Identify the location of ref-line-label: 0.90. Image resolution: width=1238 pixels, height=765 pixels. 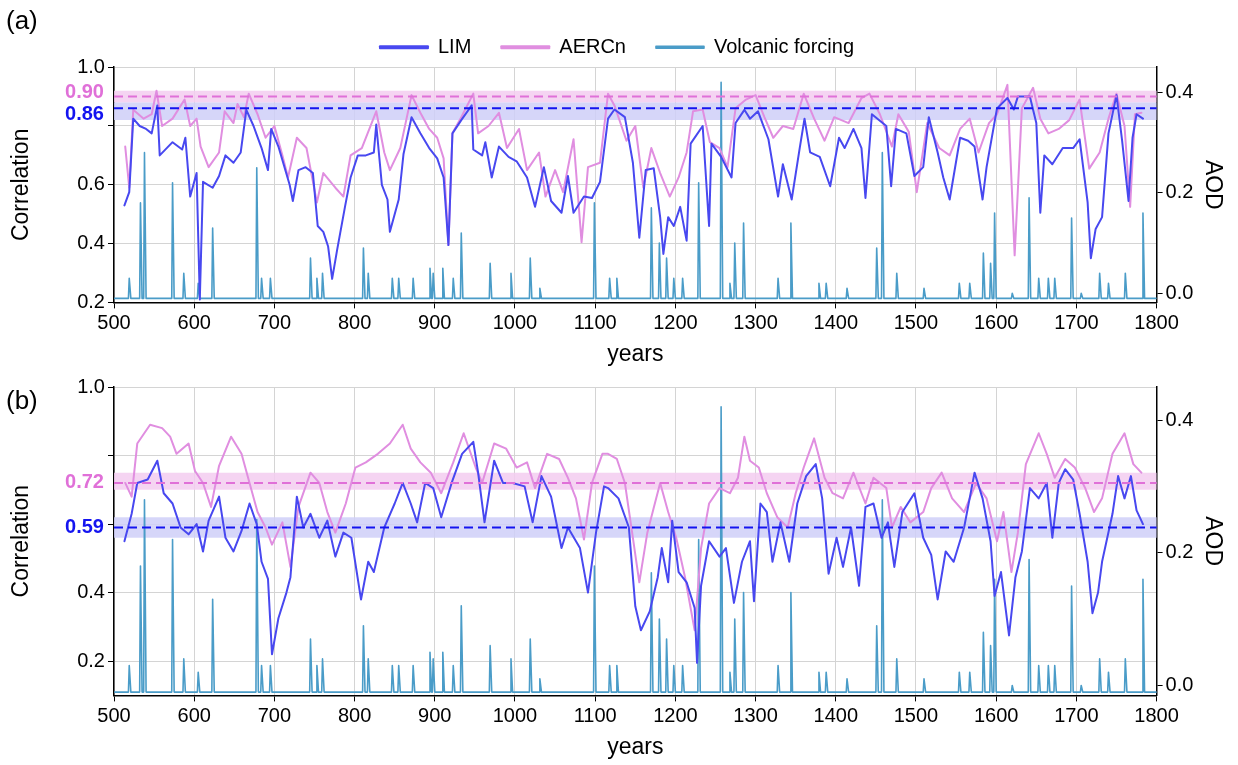
(84, 91).